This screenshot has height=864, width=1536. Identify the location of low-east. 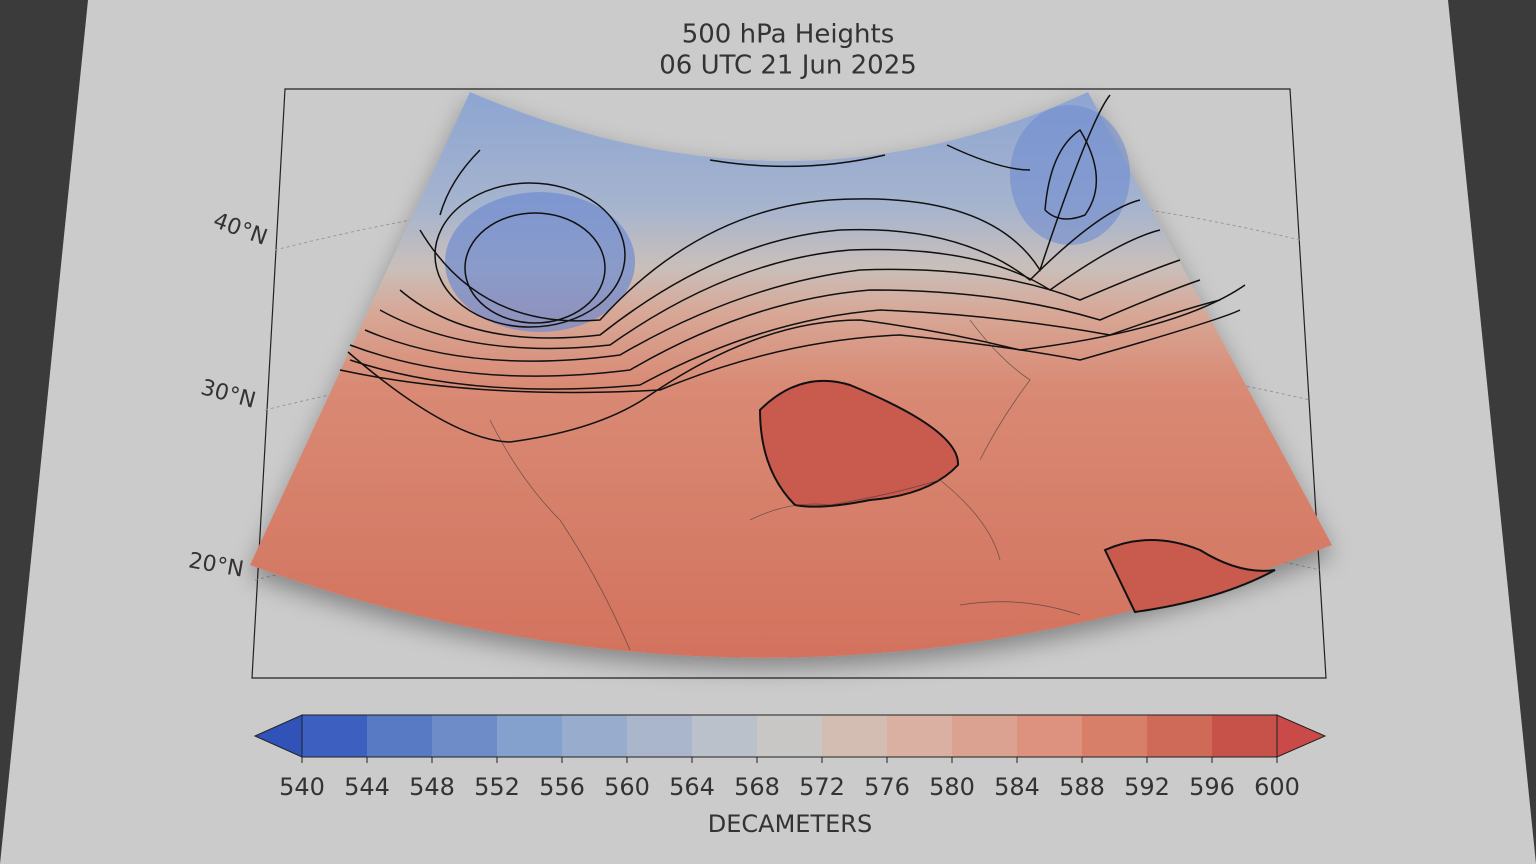
(1070, 175).